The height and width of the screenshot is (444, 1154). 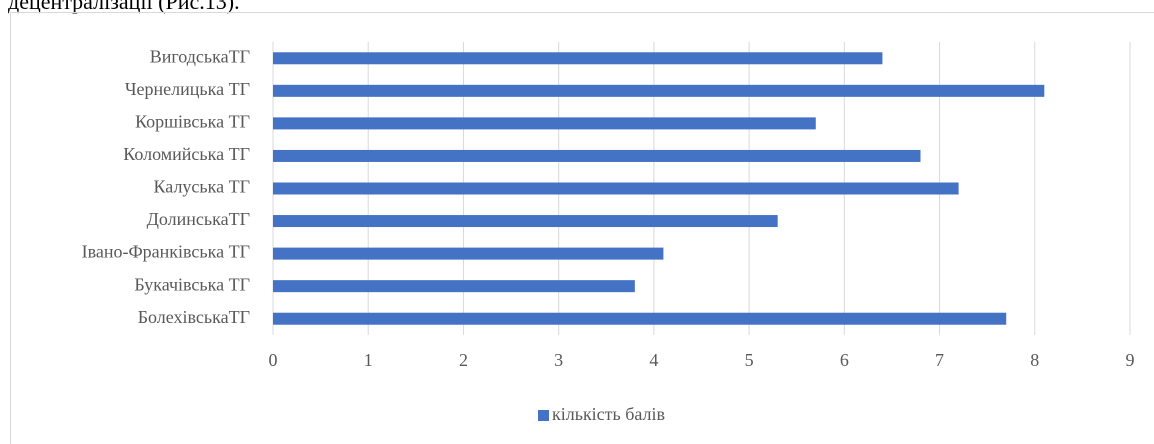 What do you see at coordinates (1034, 360) in the screenshot?
I see `x-tick-label: 8` at bounding box center [1034, 360].